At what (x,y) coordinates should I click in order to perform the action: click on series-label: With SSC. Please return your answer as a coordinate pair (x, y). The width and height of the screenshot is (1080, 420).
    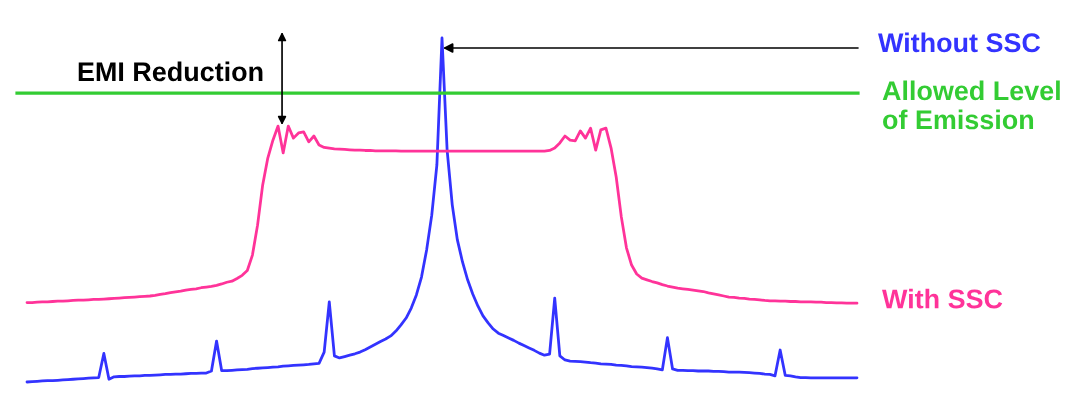
    Looking at the image, I should click on (942, 298).